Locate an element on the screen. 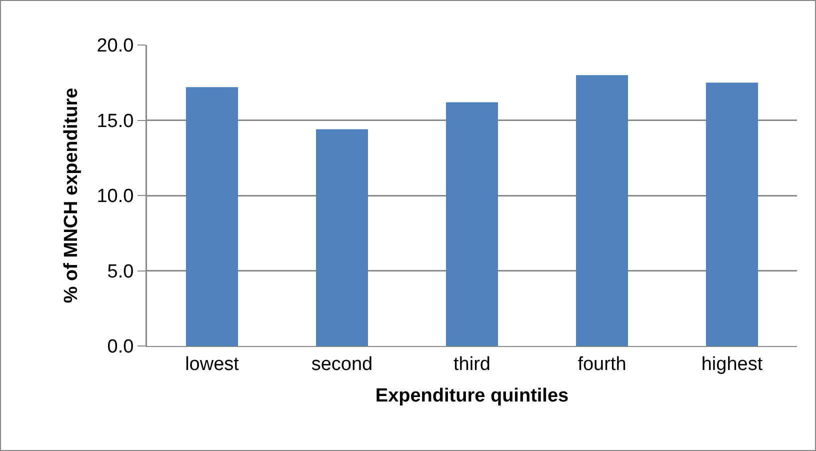 This screenshot has height=451, width=816. x-tick-label: fourth is located at coordinates (602, 364).